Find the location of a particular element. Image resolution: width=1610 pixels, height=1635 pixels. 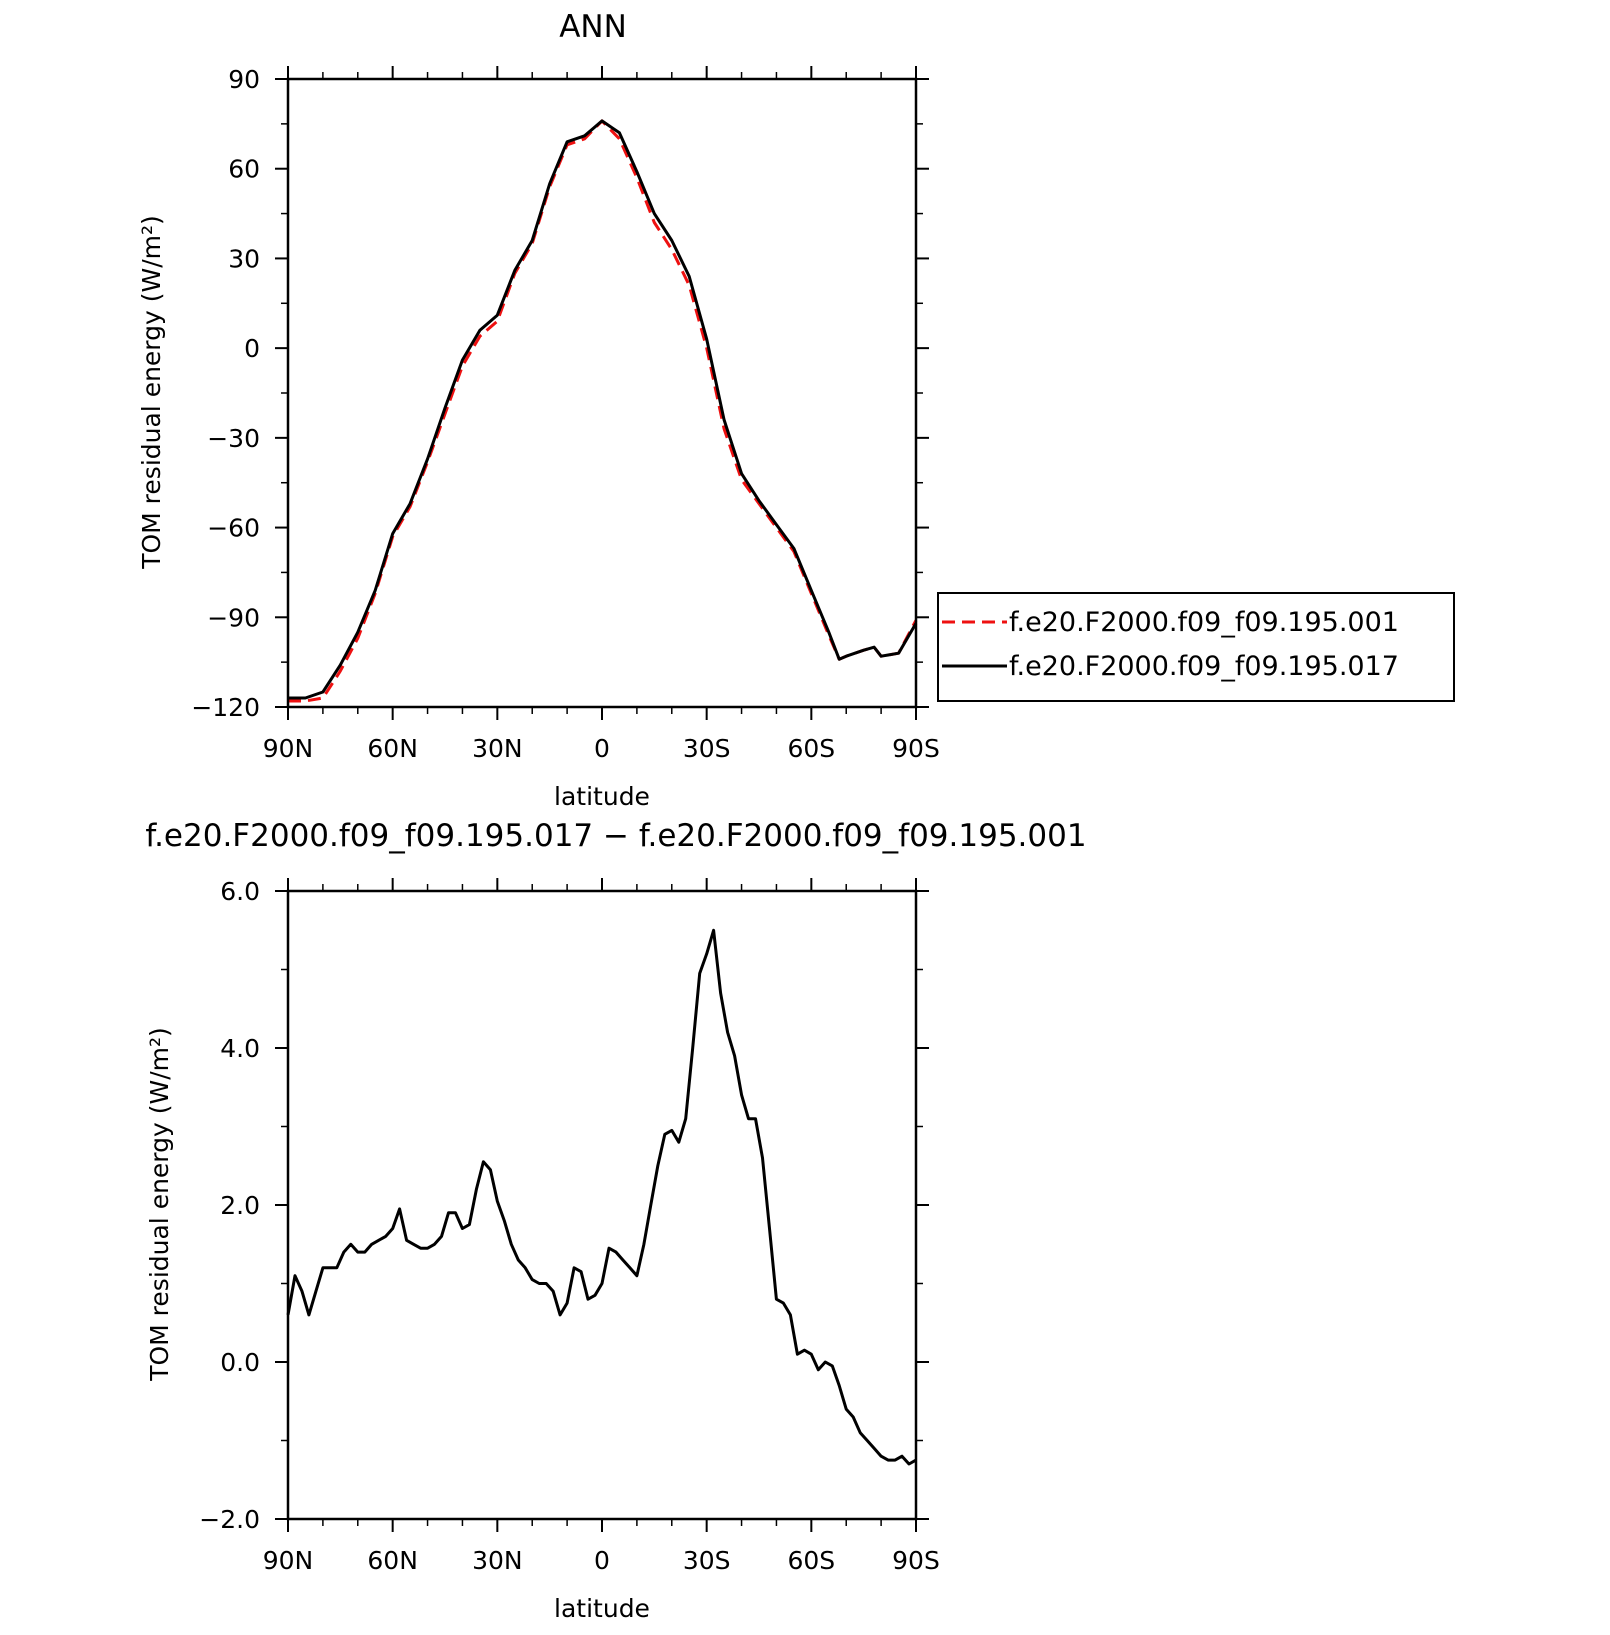

top-y-axis-label: TOM residual energy (W/m²) is located at coordinates (151, 392).